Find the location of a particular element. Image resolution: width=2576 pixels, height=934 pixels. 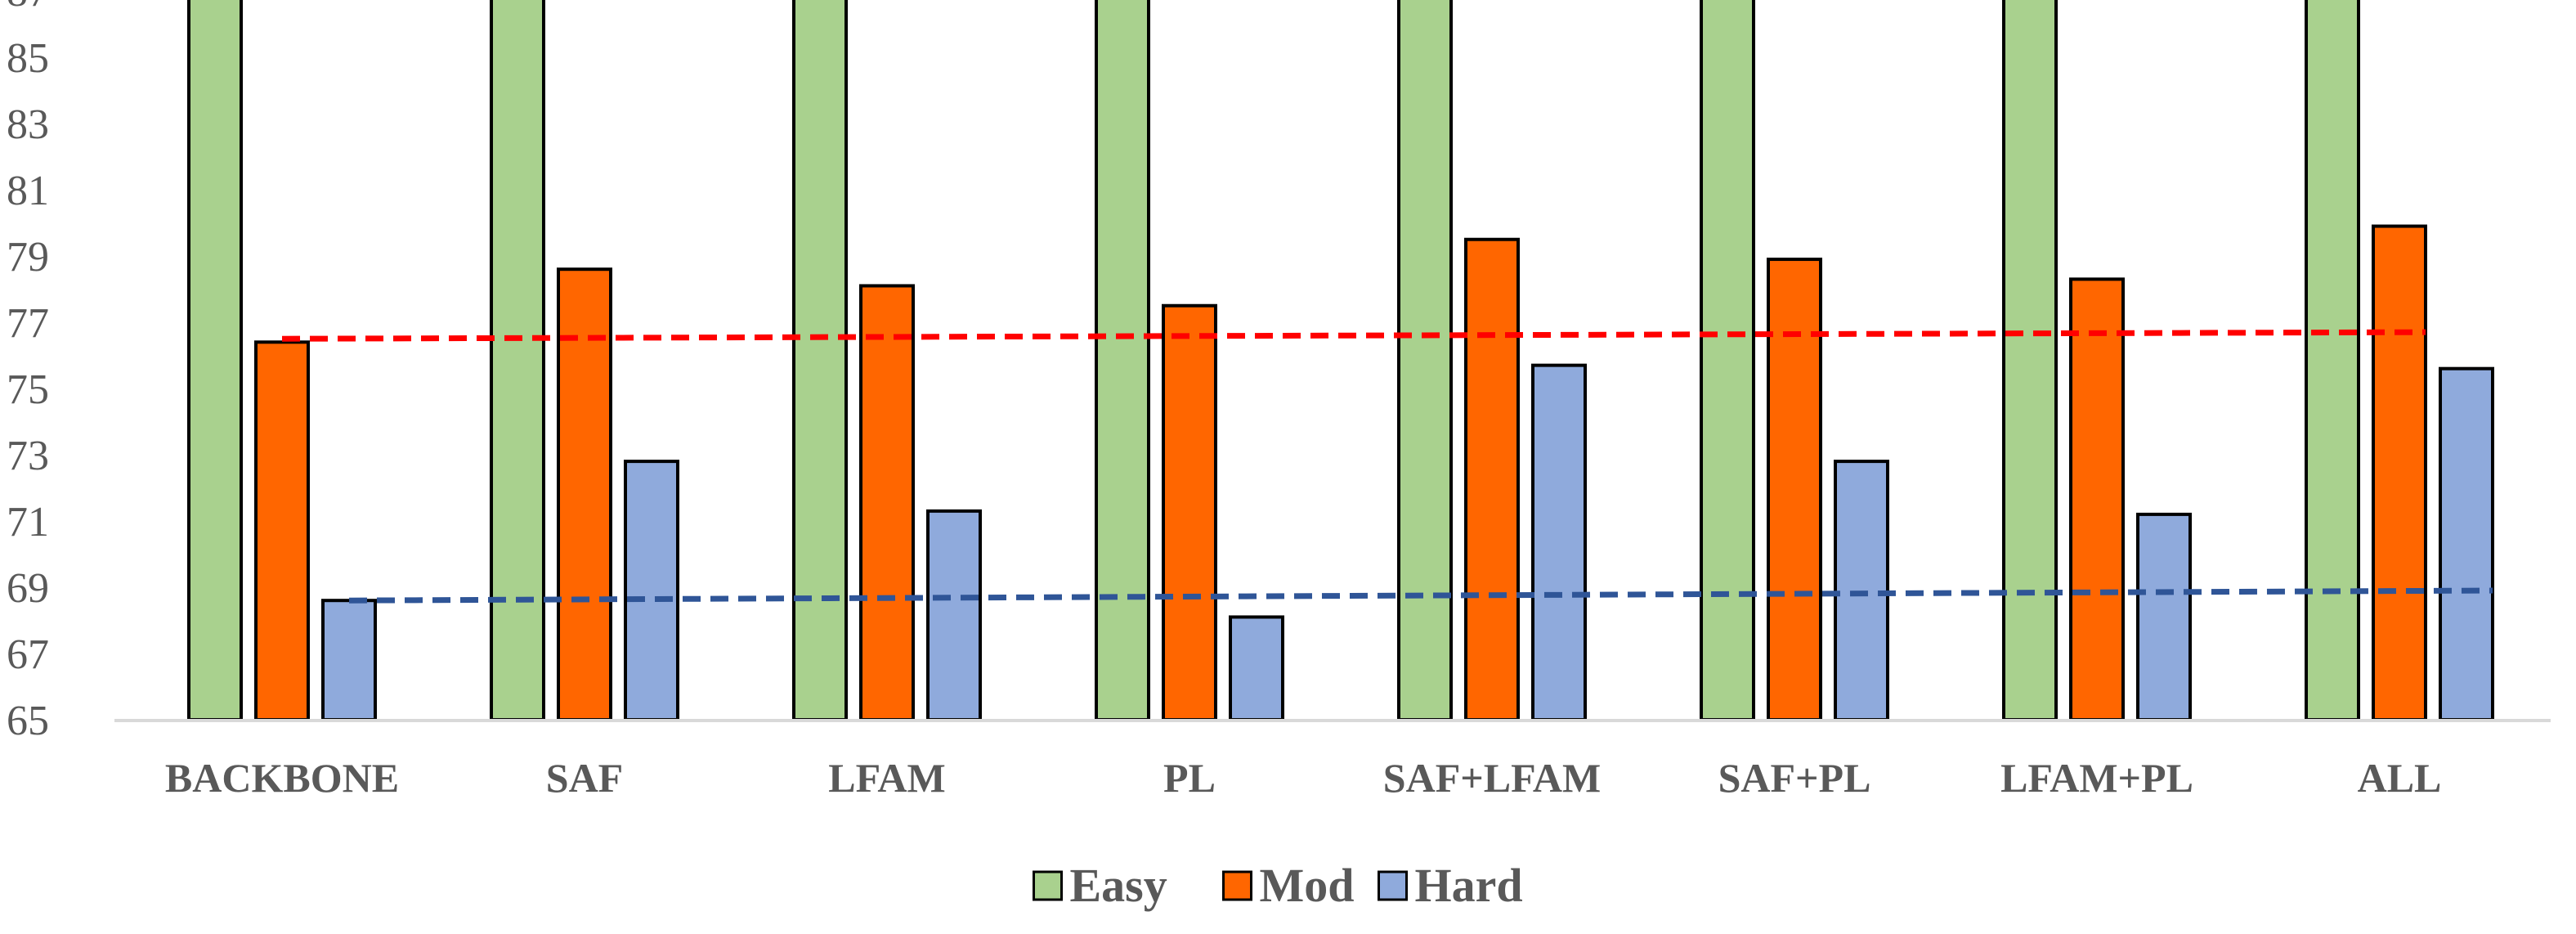

y-tick-label: 81 is located at coordinates (28, 191).